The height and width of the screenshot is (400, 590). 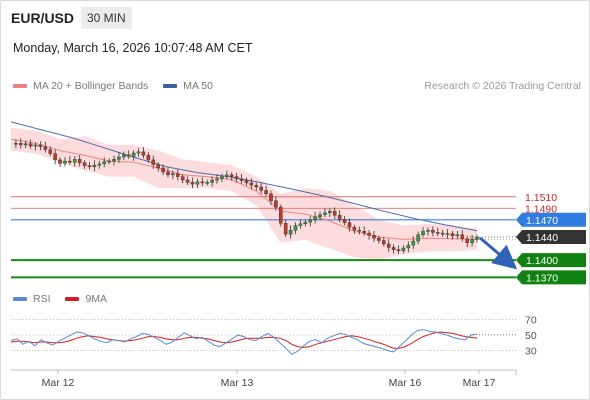 I want to click on x-tick-label: Mar 16, so click(x=405, y=383).